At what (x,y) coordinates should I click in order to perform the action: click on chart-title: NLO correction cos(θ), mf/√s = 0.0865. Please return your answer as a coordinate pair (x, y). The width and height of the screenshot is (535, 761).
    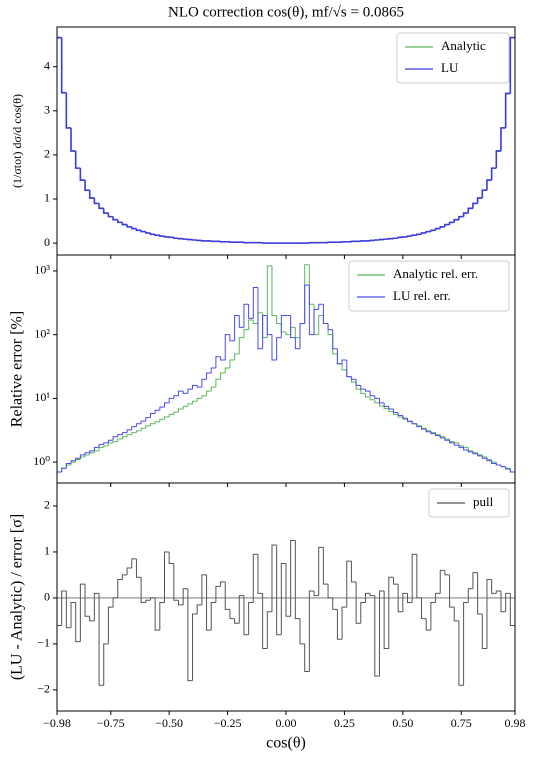
    Looking at the image, I should click on (286, 12).